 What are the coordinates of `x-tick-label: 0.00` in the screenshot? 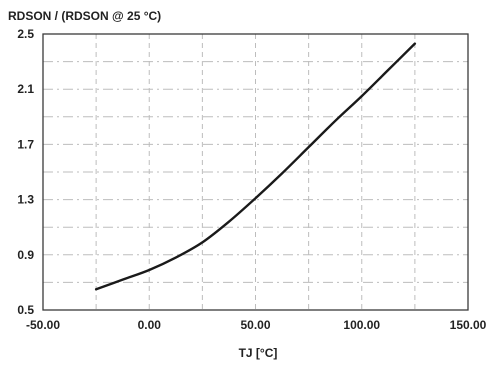 It's located at (150, 325).